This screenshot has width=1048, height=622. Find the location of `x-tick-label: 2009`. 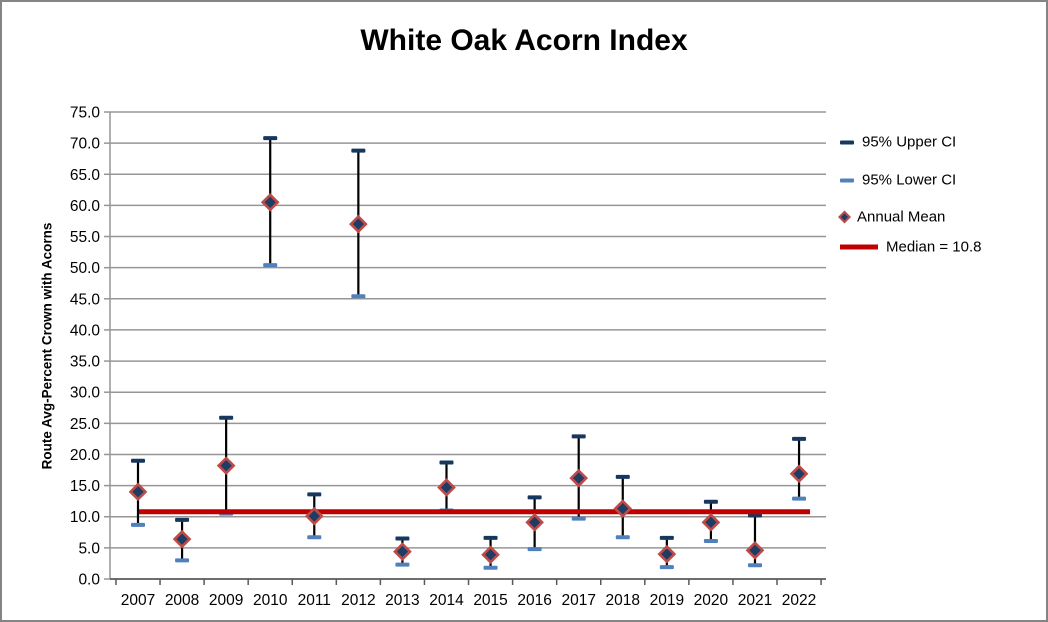

x-tick-label: 2009 is located at coordinates (226, 600).